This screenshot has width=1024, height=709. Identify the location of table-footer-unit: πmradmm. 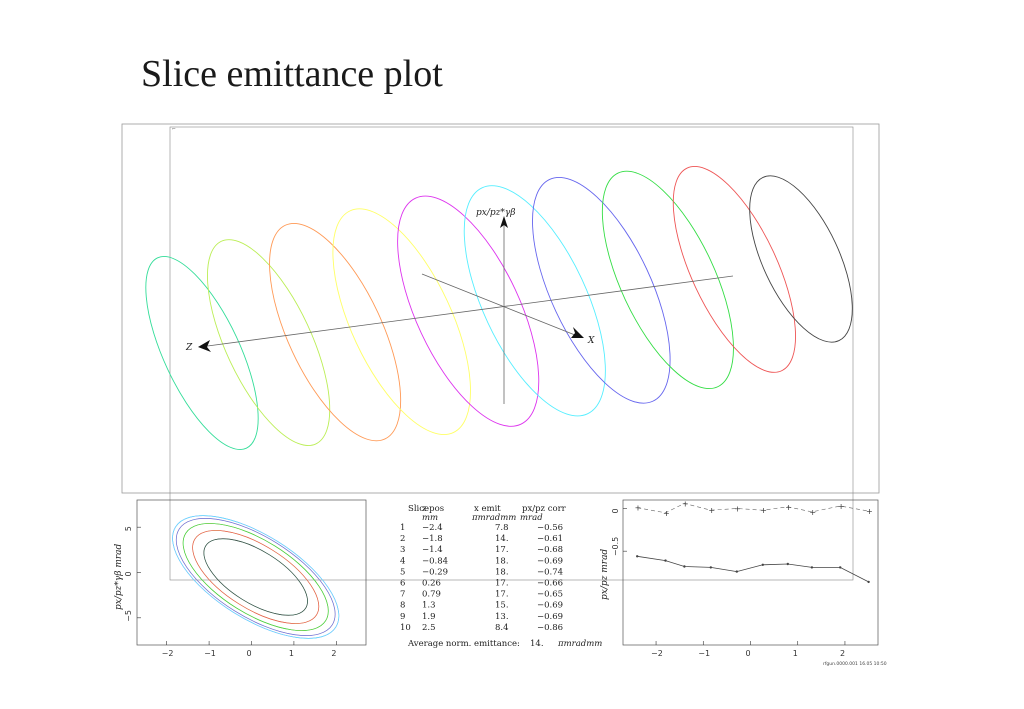
(579, 644).